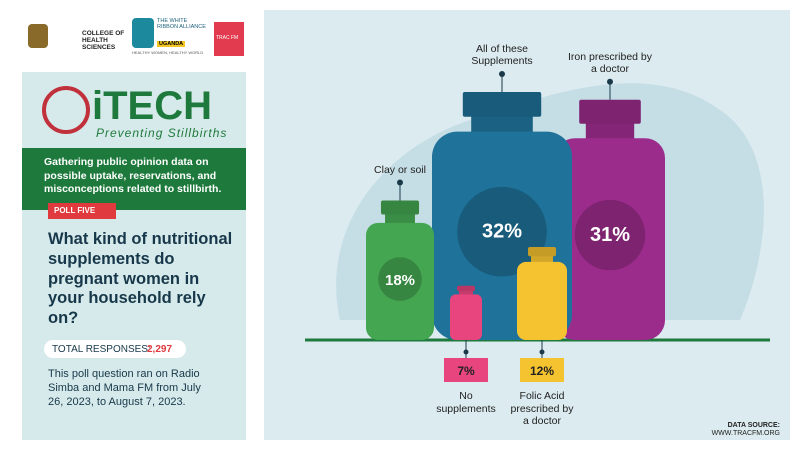 This screenshot has height=450, width=800. What do you see at coordinates (103, 40) in the screenshot?
I see `college-name: COLLEGE OF HEALTH SCIENCES` at bounding box center [103, 40].